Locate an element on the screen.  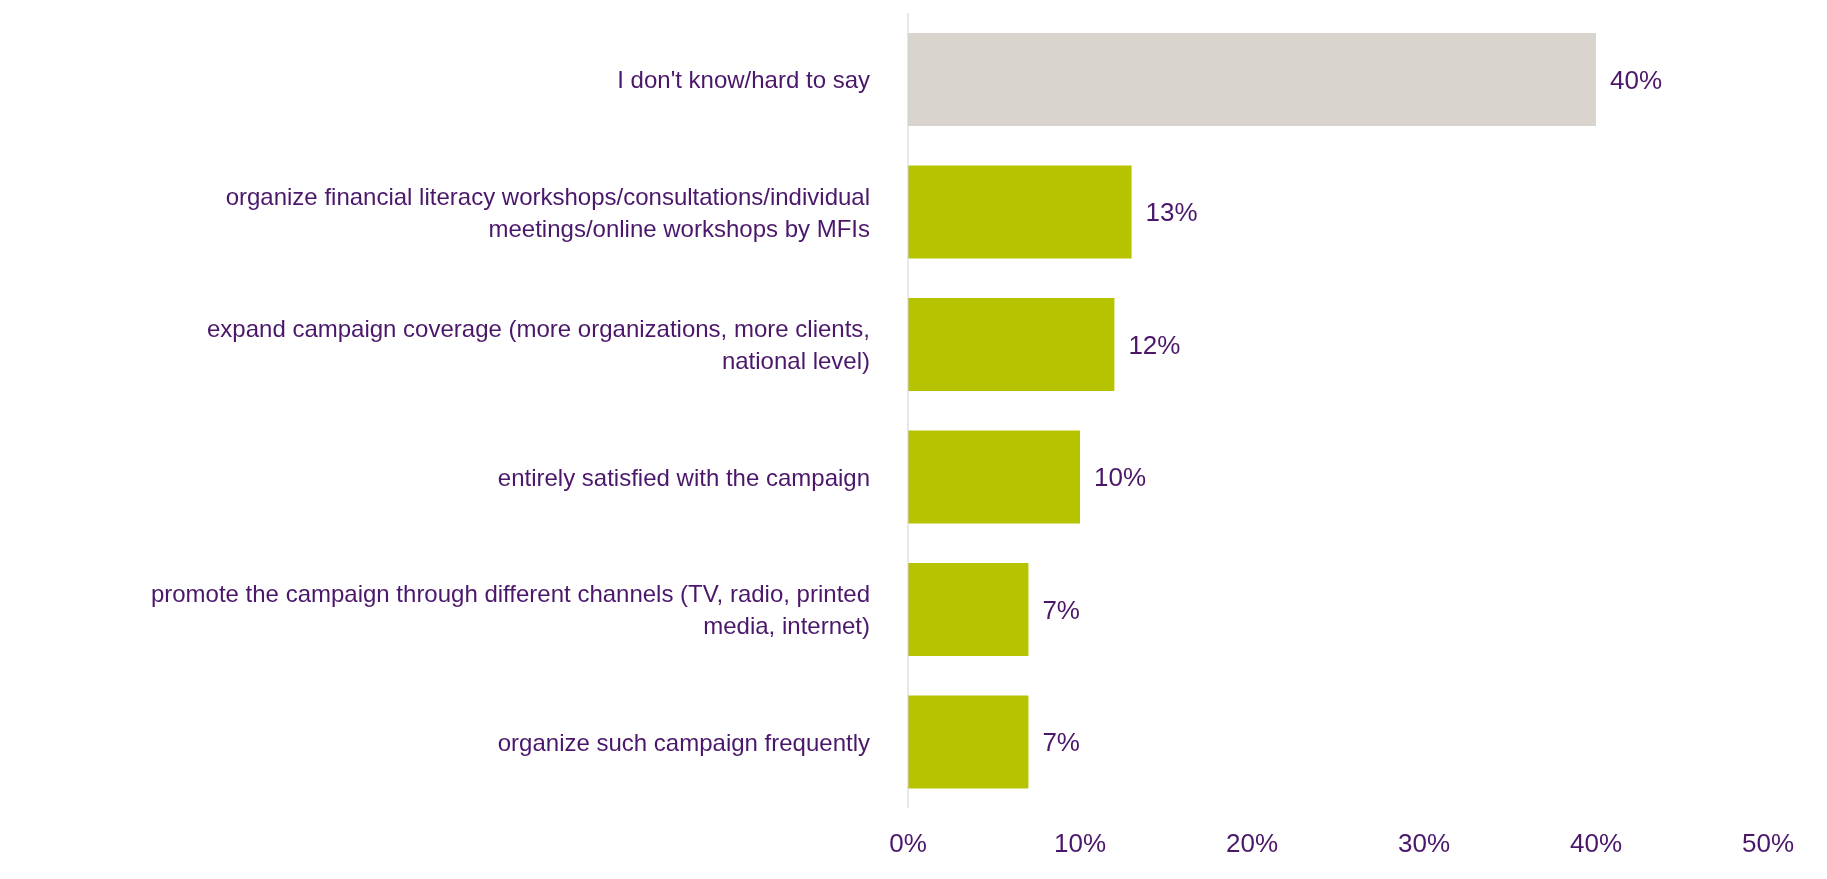
x-tick-label: 0% is located at coordinates (908, 843).